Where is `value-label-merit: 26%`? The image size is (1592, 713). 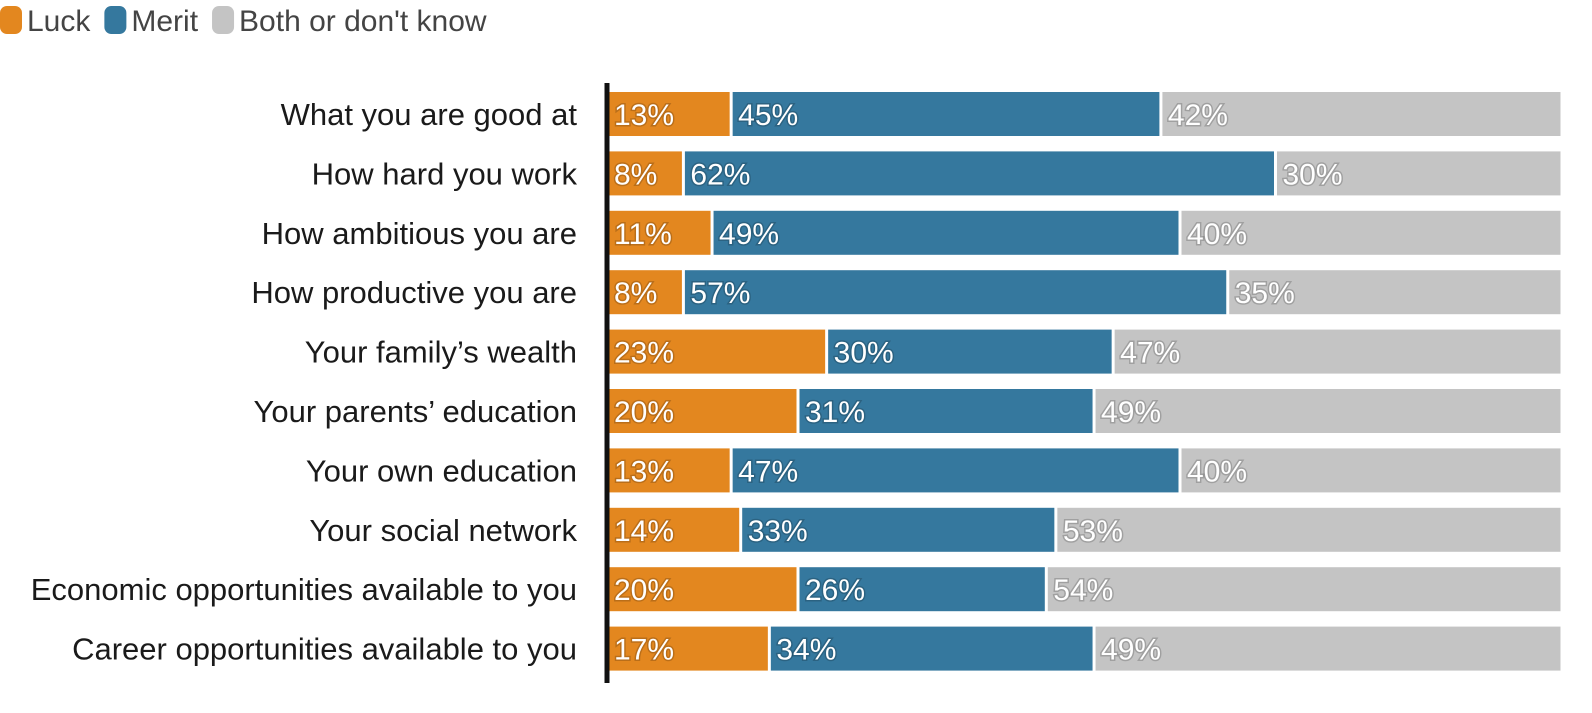 value-label-merit: 26% is located at coordinates (835, 590).